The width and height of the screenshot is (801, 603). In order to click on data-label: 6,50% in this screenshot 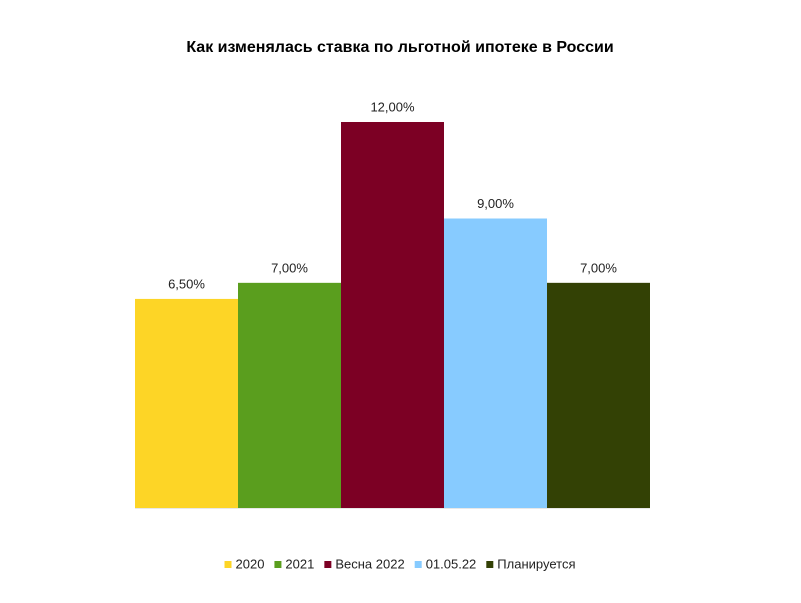, I will do `click(186, 283)`.